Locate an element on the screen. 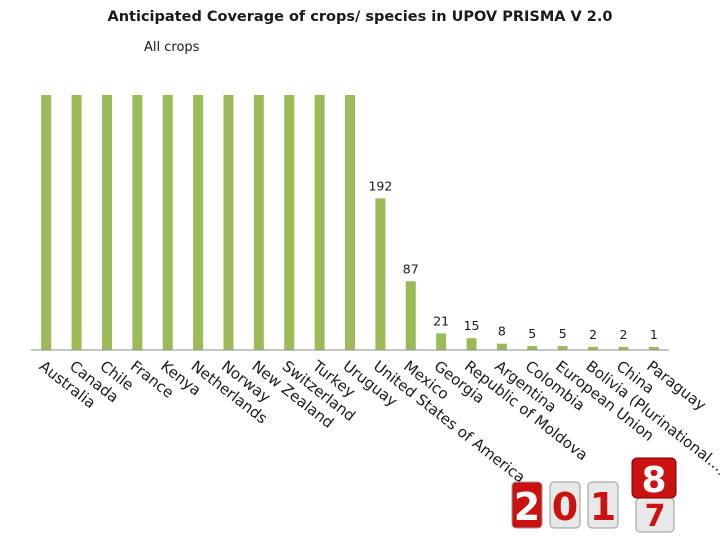  bar-argentina is located at coordinates (501, 346).